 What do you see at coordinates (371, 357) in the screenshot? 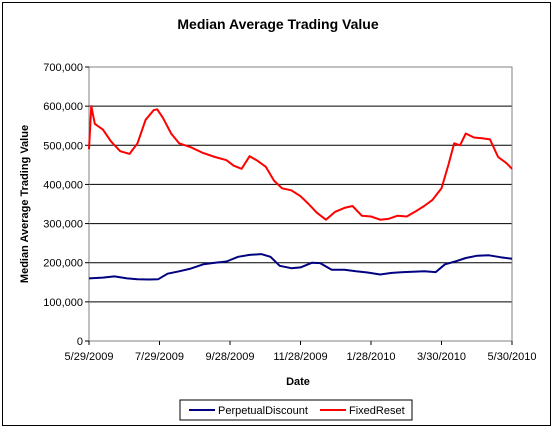
I see `x-tick-label: 1/28/2010` at bounding box center [371, 357].